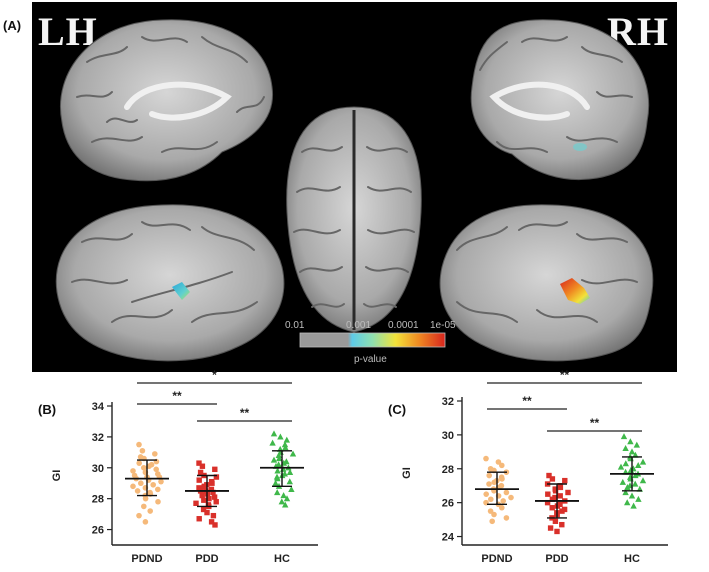 This screenshot has width=709, height=572. What do you see at coordinates (372, 340) in the screenshot?
I see `p-value-colorbar` at bounding box center [372, 340].